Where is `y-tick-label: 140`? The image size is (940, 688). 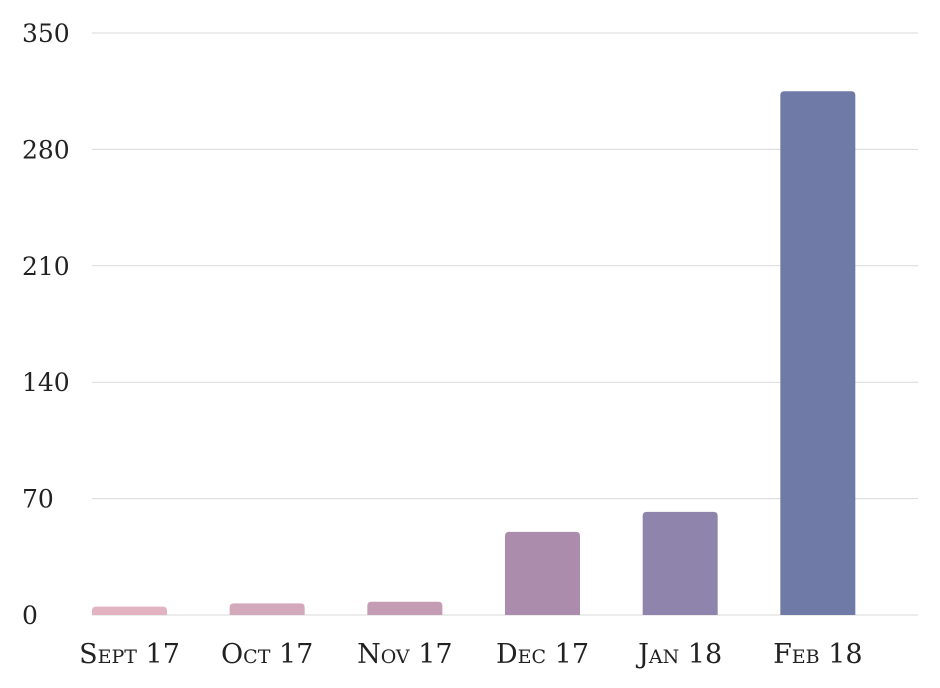 y-tick-label: 140 is located at coordinates (46, 382).